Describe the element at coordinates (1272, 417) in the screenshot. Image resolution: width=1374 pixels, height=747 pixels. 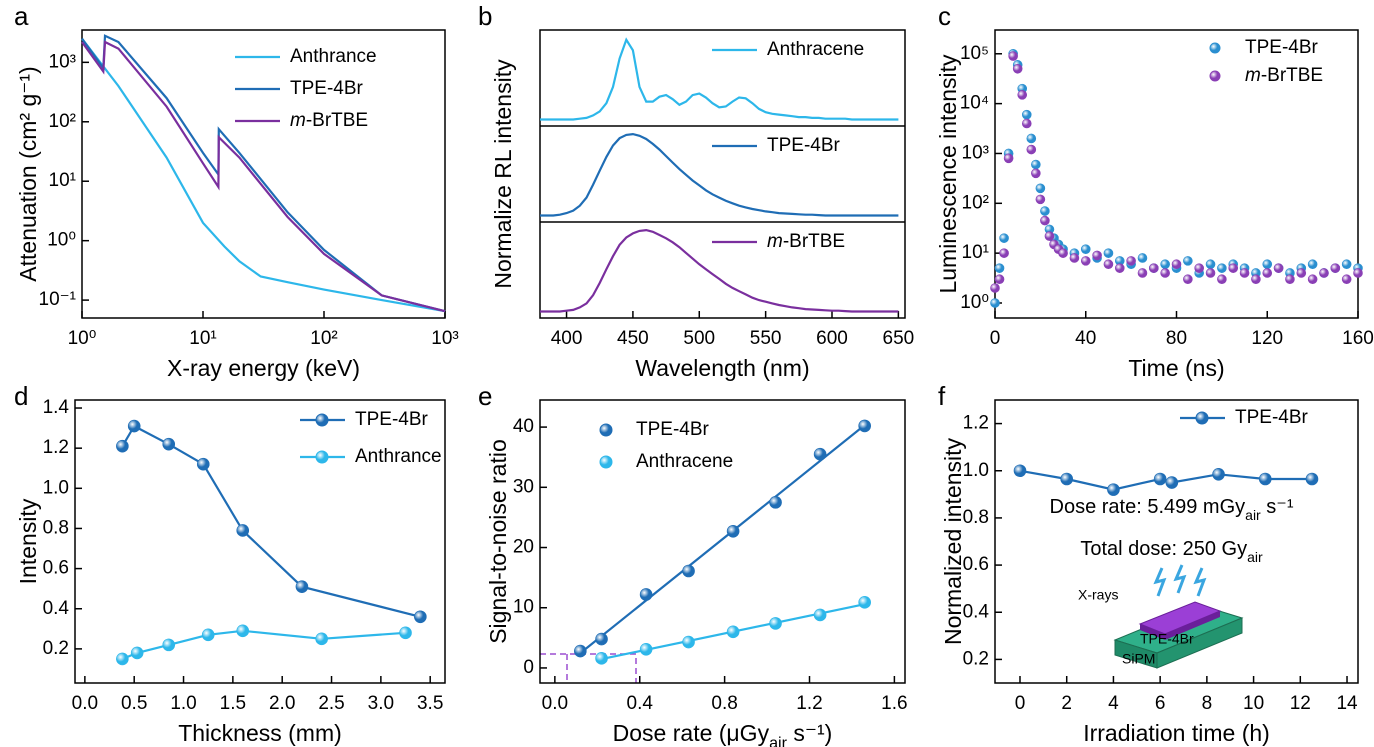
I see `legend-label: TPE-4Br` at that location.